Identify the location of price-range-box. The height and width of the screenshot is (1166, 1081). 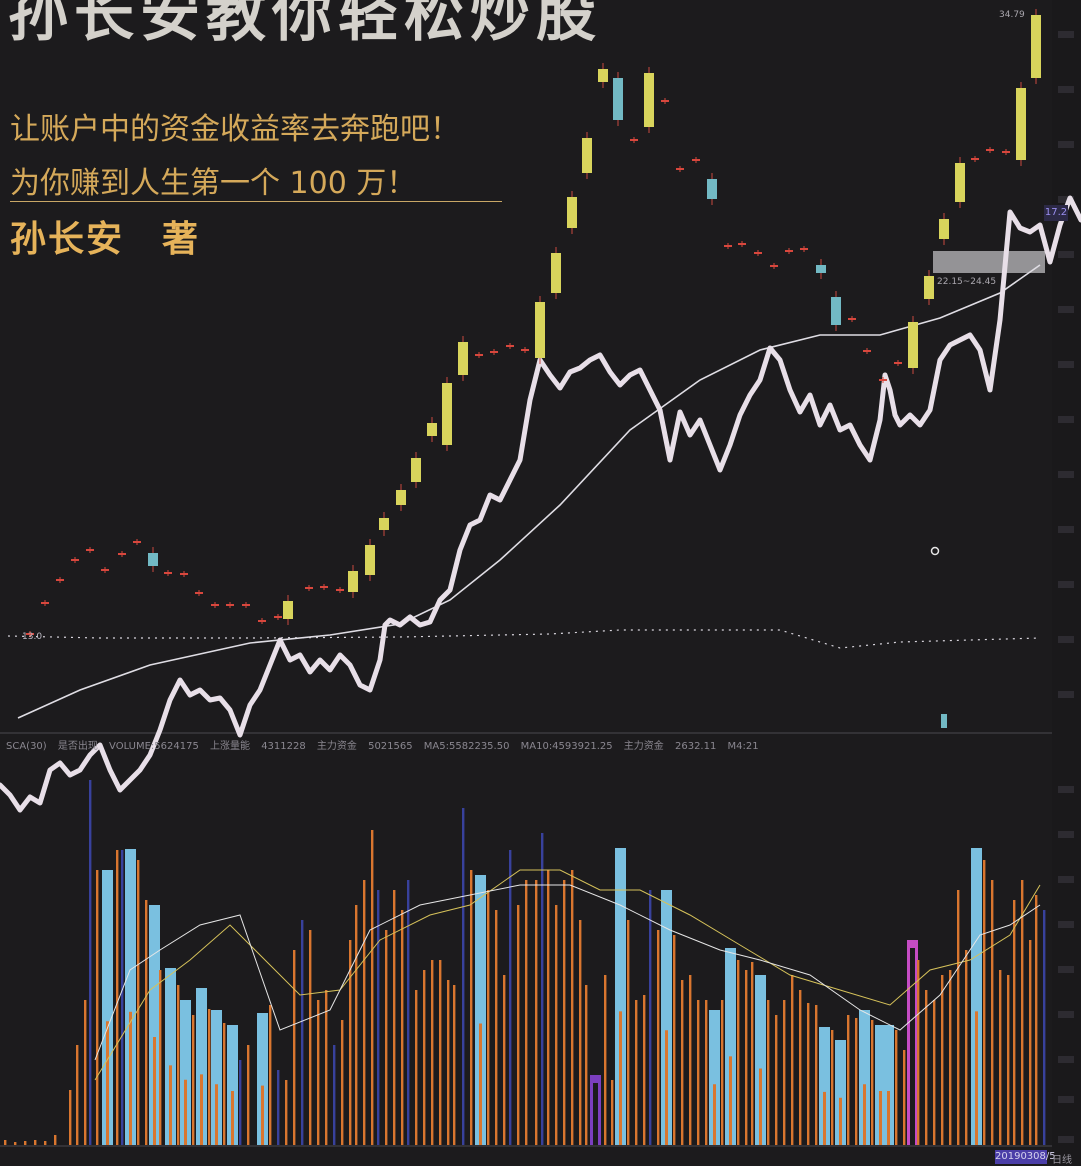
(989, 262).